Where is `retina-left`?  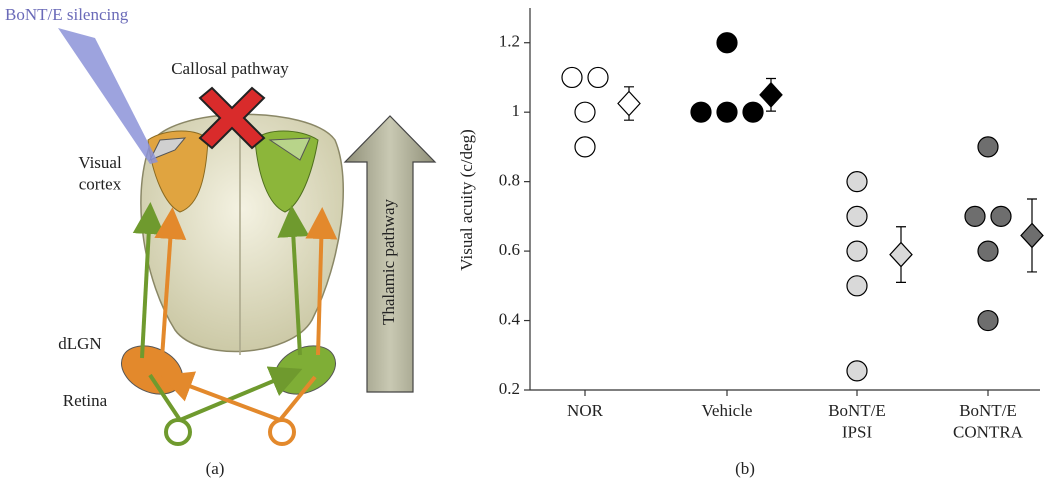 retina-left is located at coordinates (178, 432).